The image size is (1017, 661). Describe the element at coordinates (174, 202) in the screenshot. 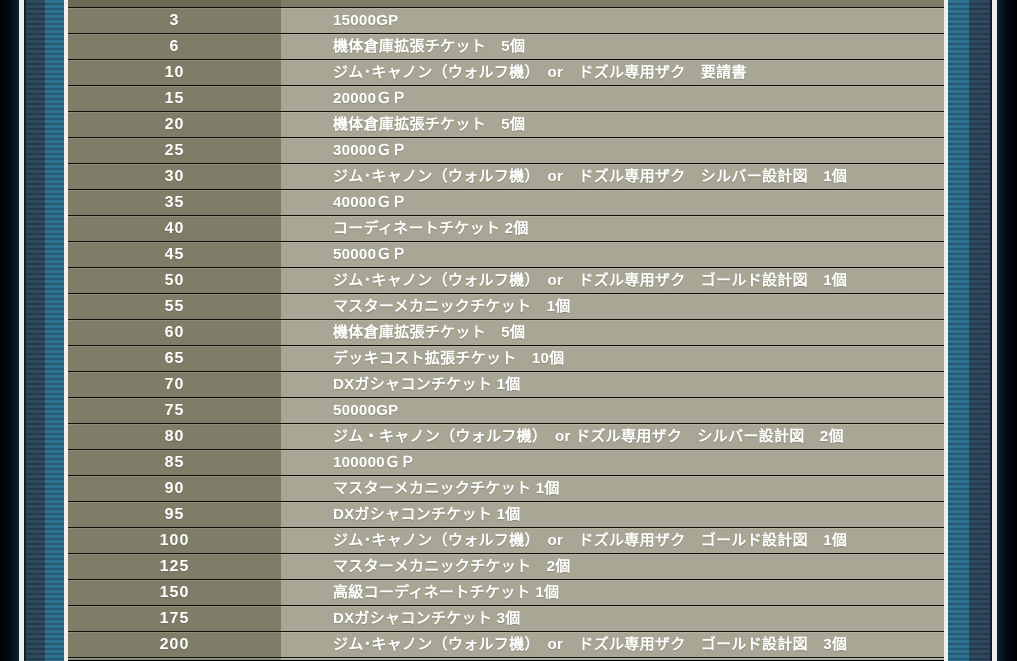

I see `level-cell: 35` at that location.